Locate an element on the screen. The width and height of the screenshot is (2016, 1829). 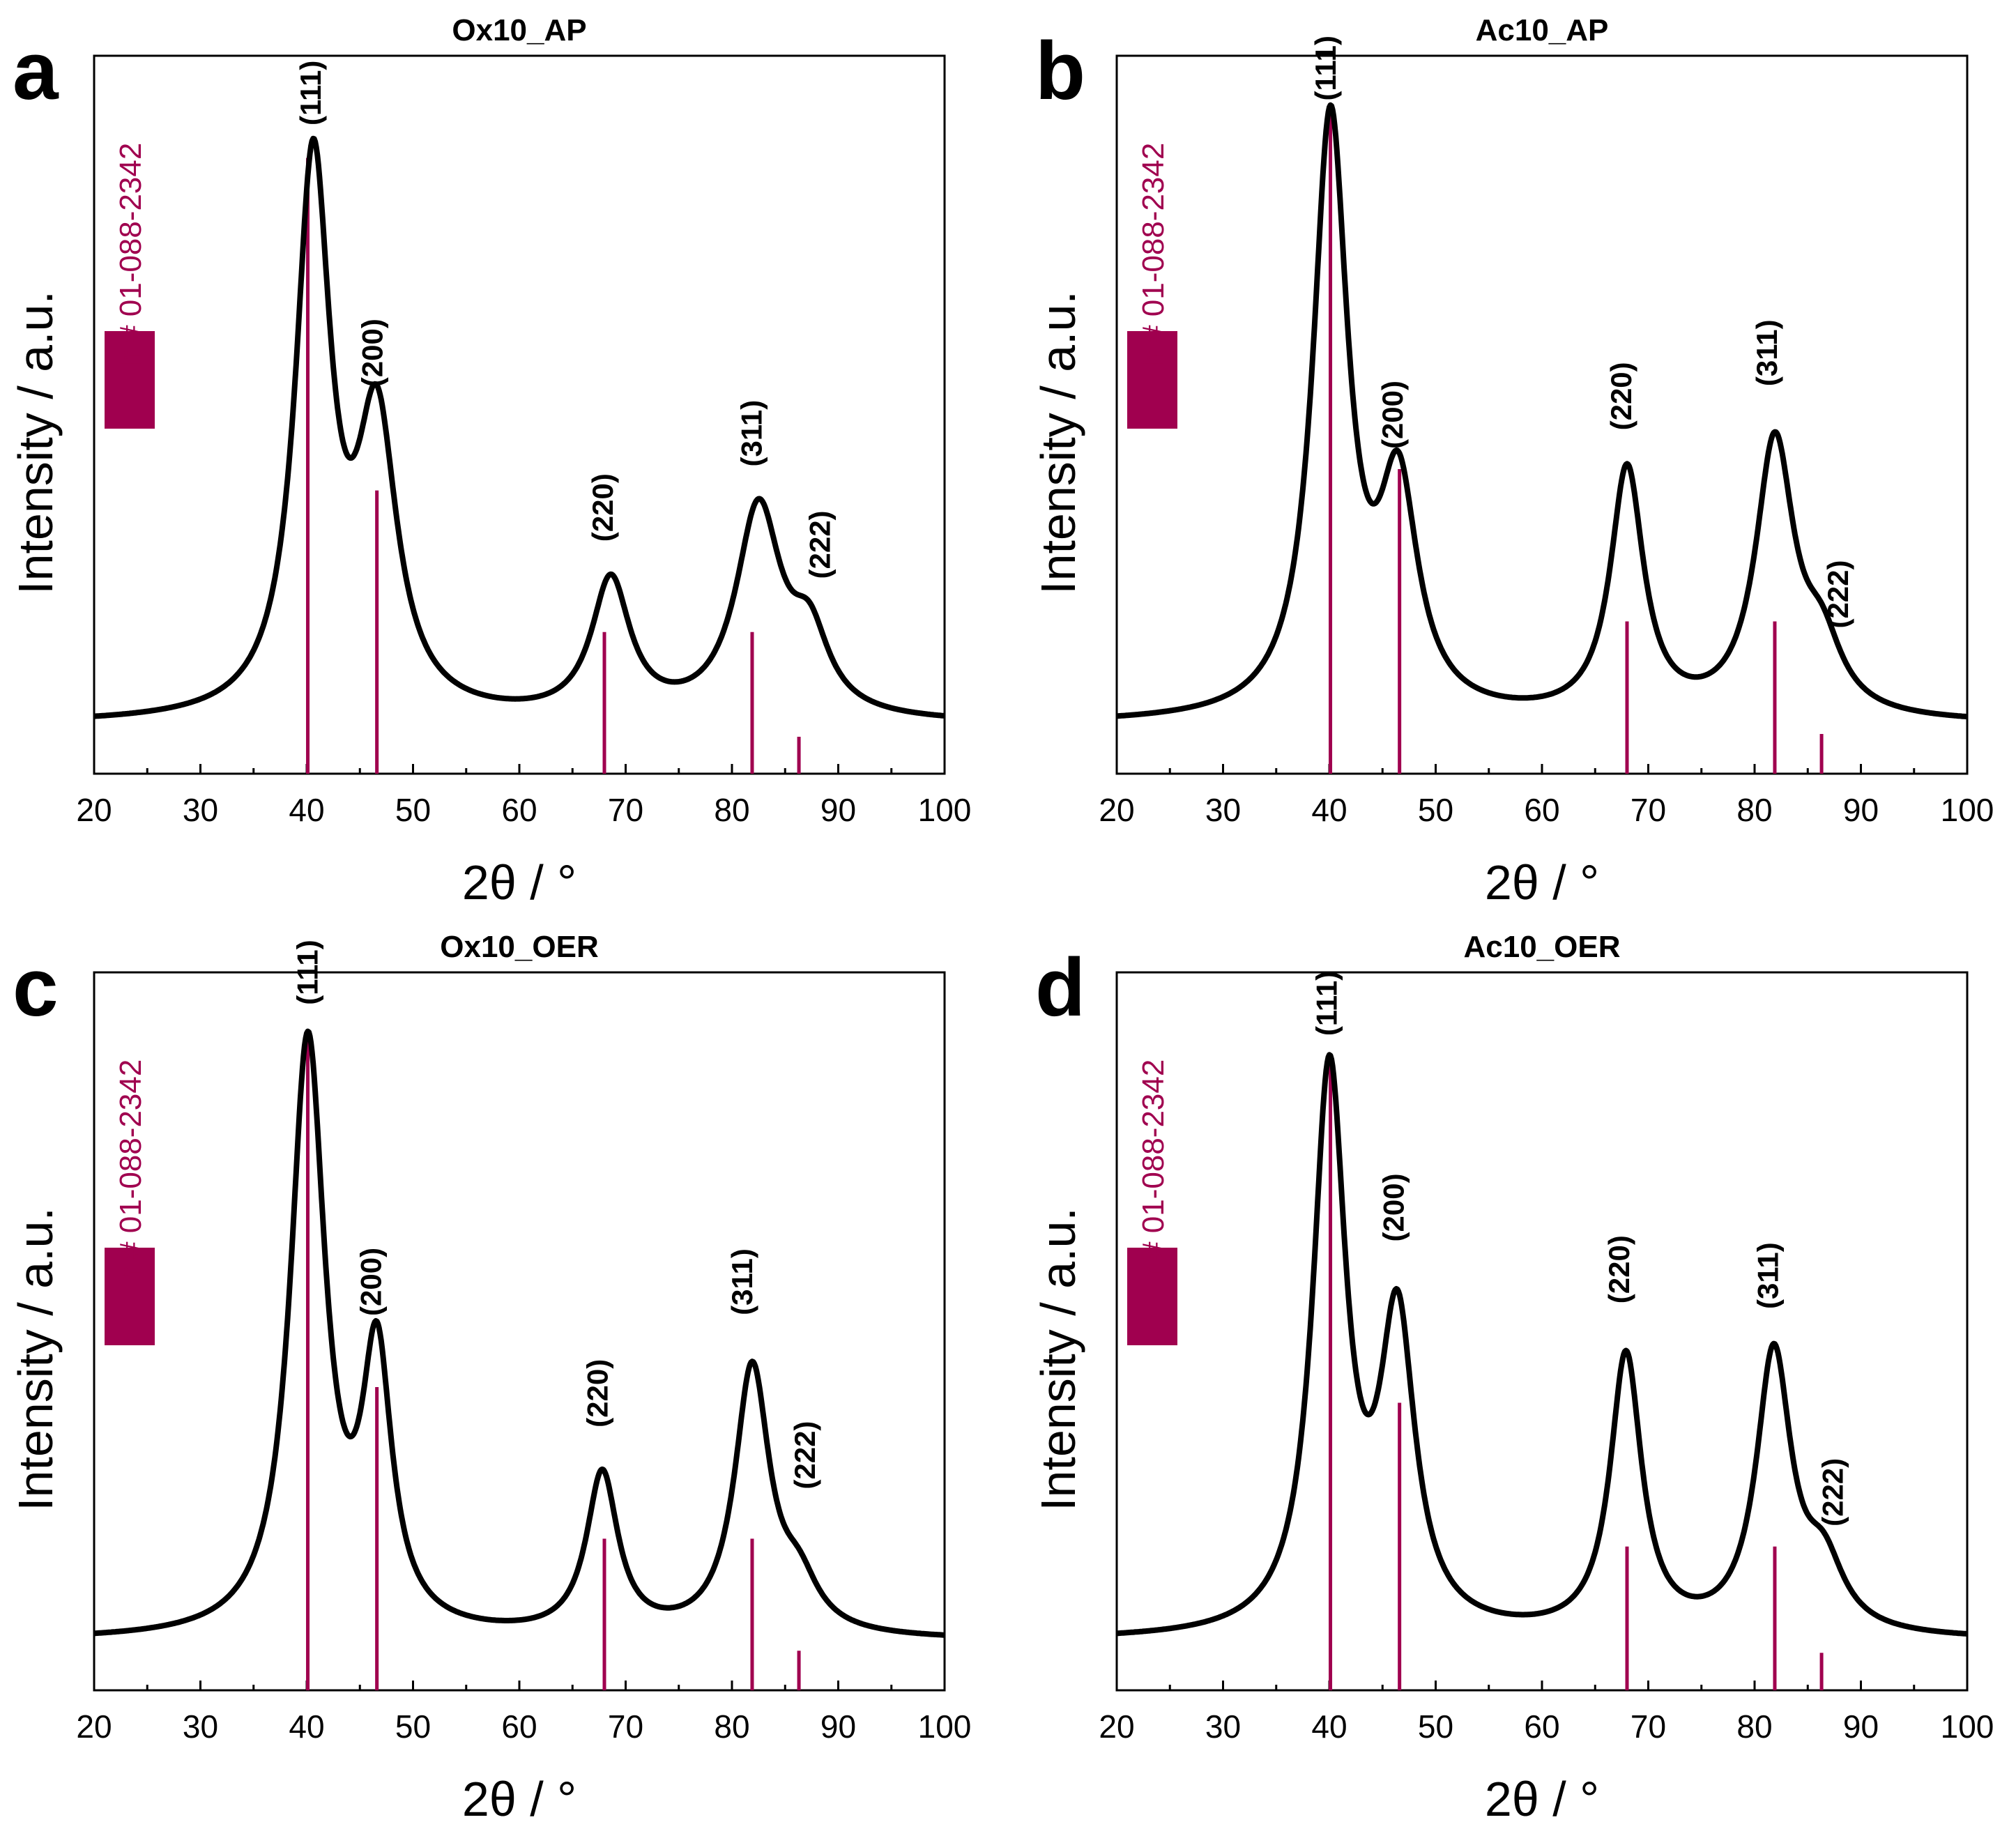
panel-title-b: Ac10_AP is located at coordinates (1542, 30).